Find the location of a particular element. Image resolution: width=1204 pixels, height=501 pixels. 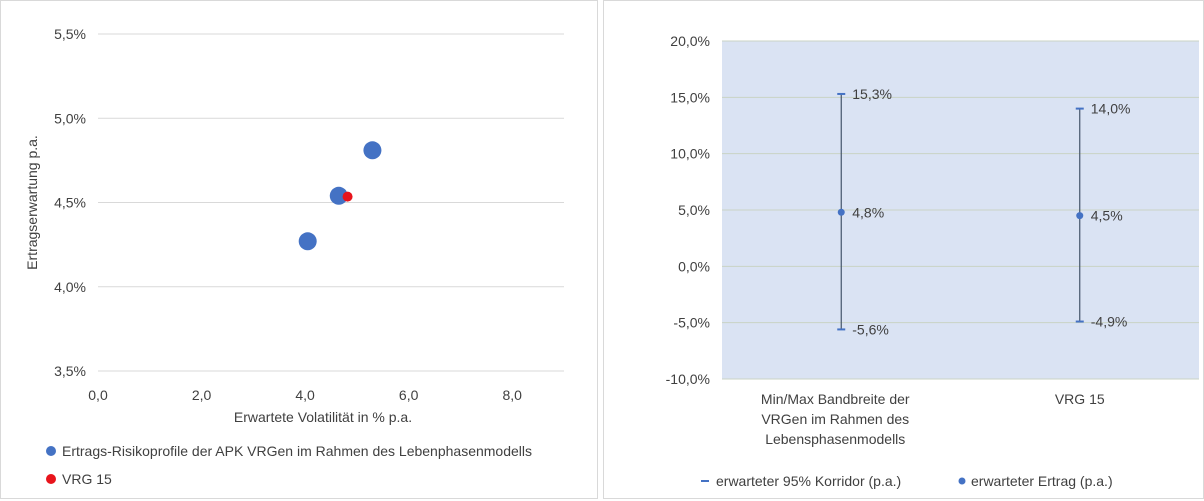

x-tick-label: 0,0 is located at coordinates (98, 395).